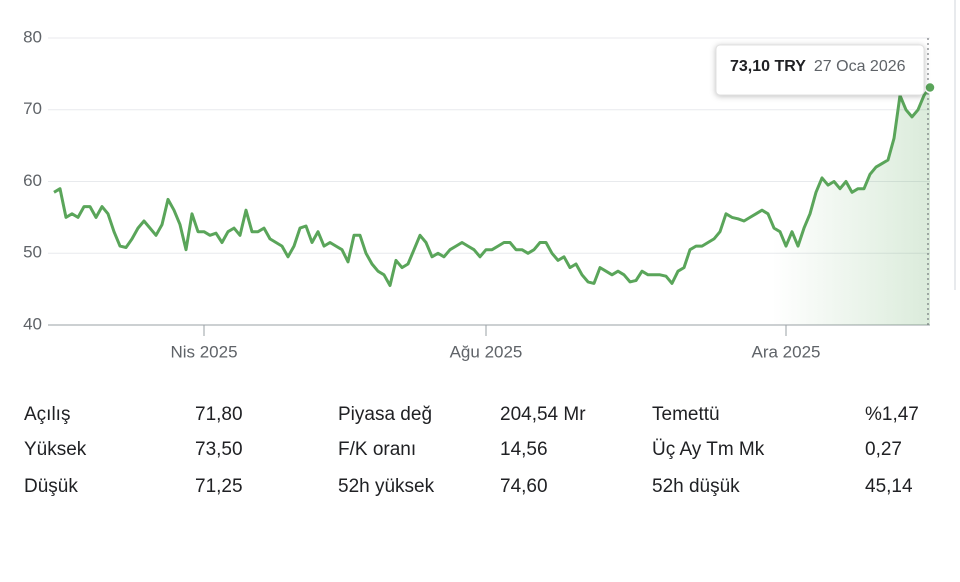  Describe the element at coordinates (543, 414) in the screenshot. I see `stat-value: 204,54 Mr` at that location.